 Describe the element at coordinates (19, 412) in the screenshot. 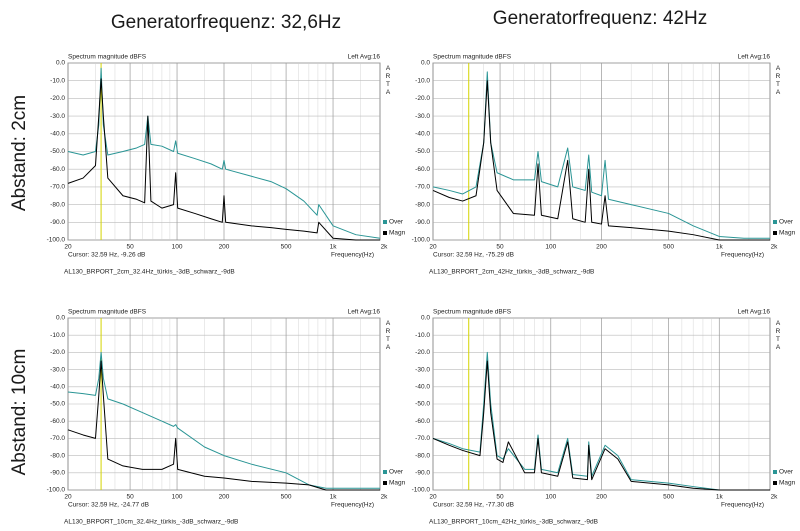

I see `row-label: Abstand: 10cm` at that location.